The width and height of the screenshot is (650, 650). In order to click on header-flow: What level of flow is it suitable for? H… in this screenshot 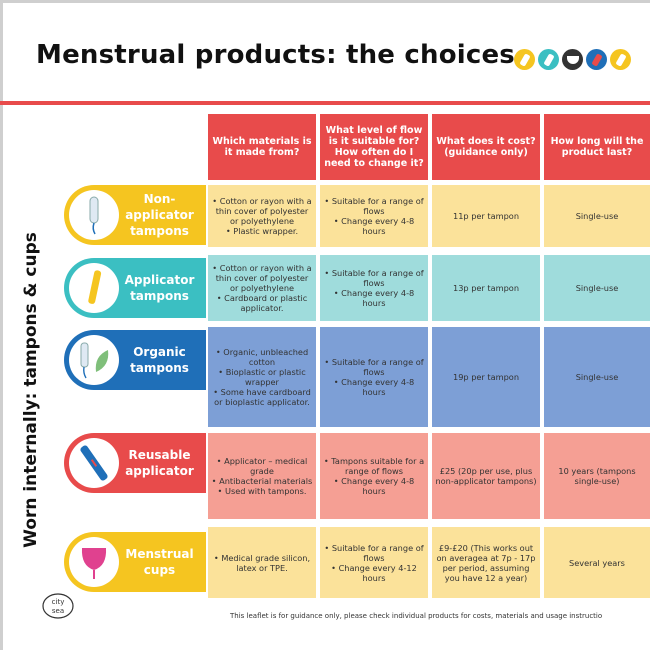, I will do `click(374, 147)`.